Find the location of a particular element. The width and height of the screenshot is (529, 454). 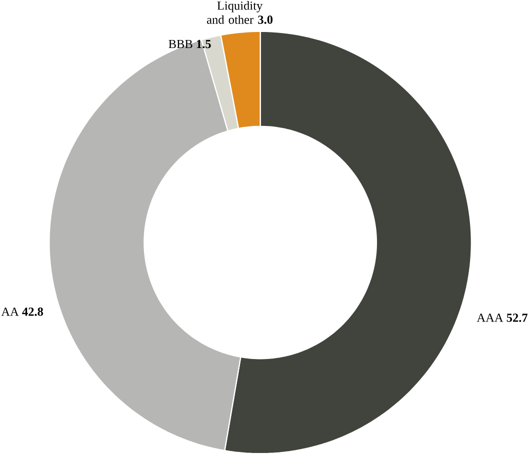

slice-label: BBB is located at coordinates (180, 44).